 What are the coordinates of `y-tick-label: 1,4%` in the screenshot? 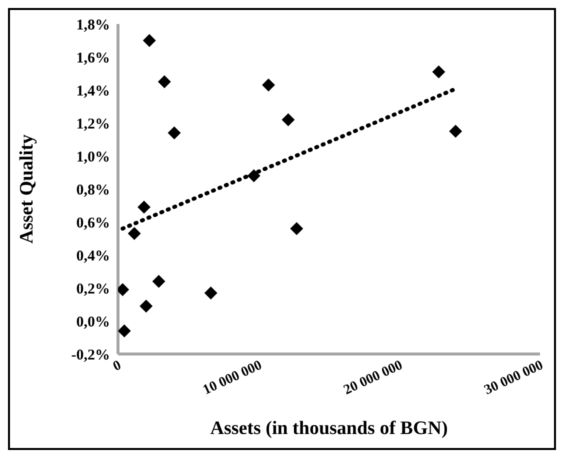 It's located at (93, 91).